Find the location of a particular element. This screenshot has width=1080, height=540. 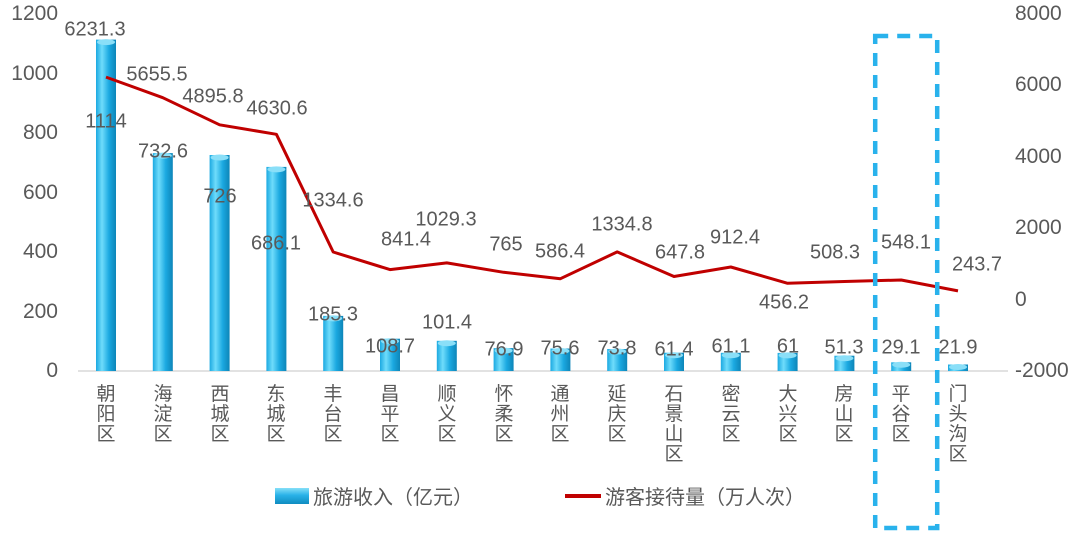

line-value-label: 4630.6 is located at coordinates (277, 108).